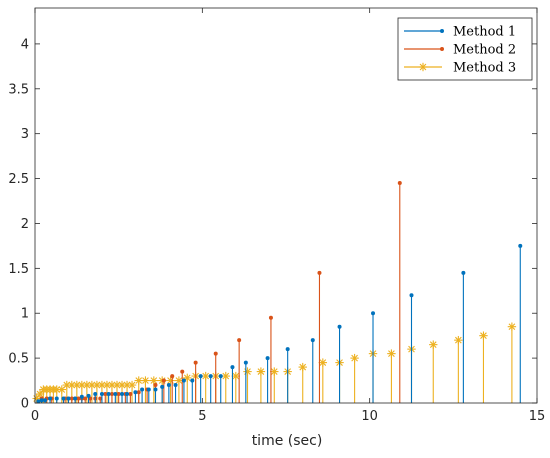  I want to click on y-tick-label: 4, so click(25, 44).